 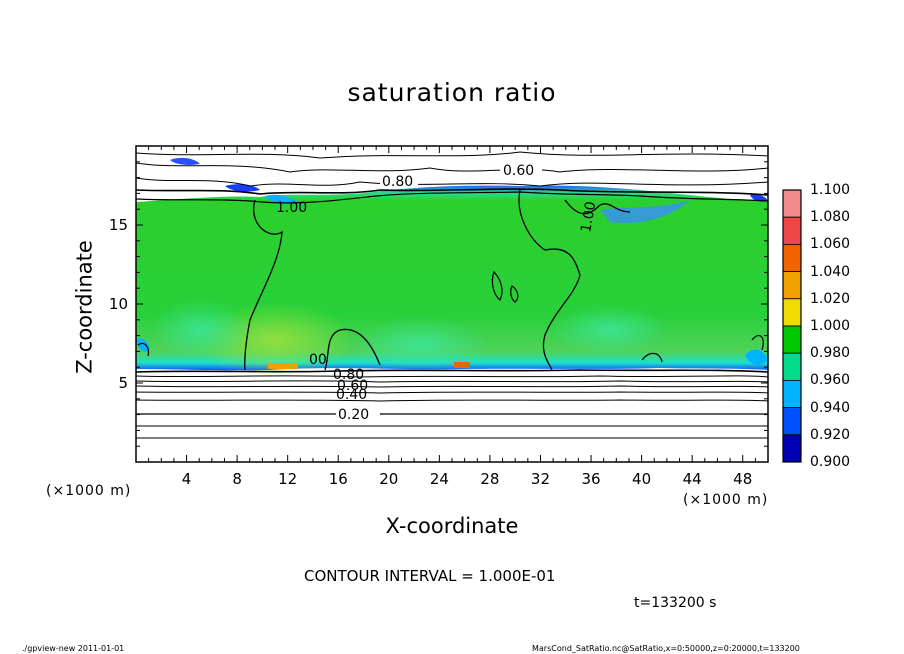 What do you see at coordinates (830, 217) in the screenshot?
I see `colorbar-label: 1.080` at bounding box center [830, 217].